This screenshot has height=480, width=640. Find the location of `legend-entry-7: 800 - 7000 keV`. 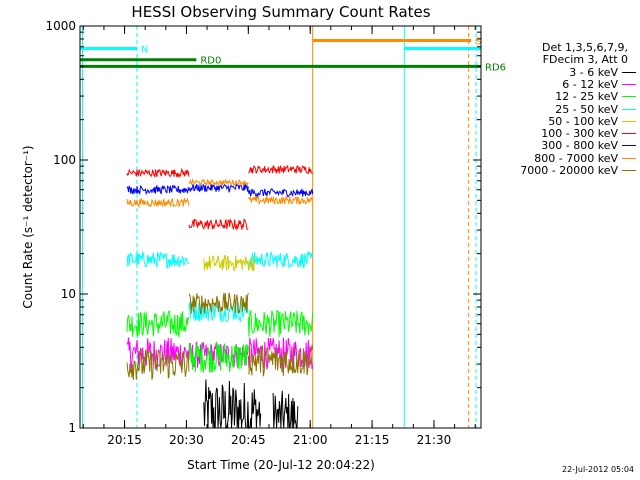

legend-entry-7: 800 - 7000 keV is located at coordinates (563, 158).